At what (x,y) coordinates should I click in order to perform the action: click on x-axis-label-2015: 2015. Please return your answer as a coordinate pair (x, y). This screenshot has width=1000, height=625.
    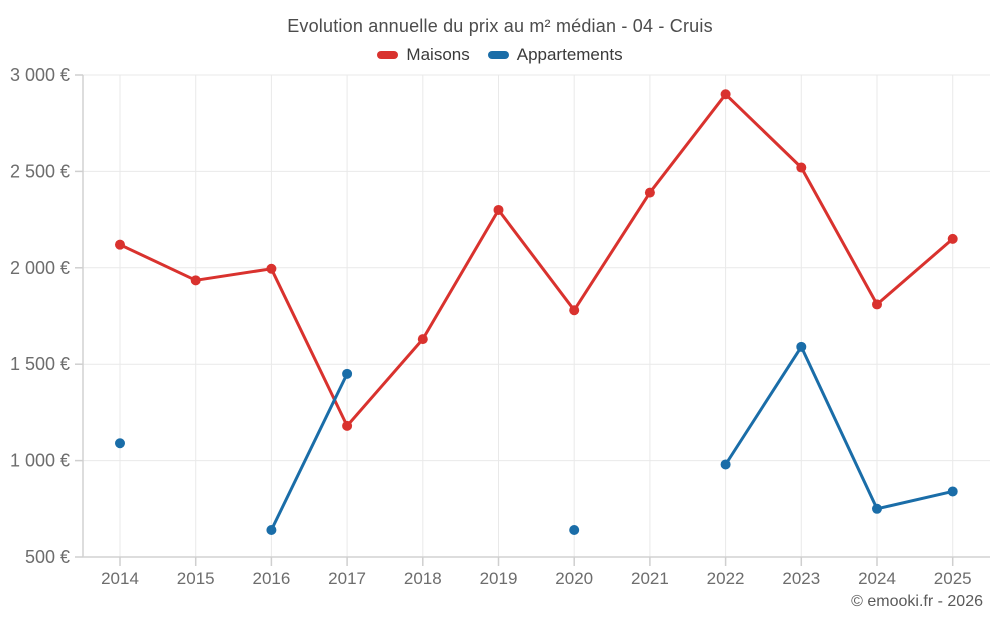
    Looking at the image, I should click on (196, 578).